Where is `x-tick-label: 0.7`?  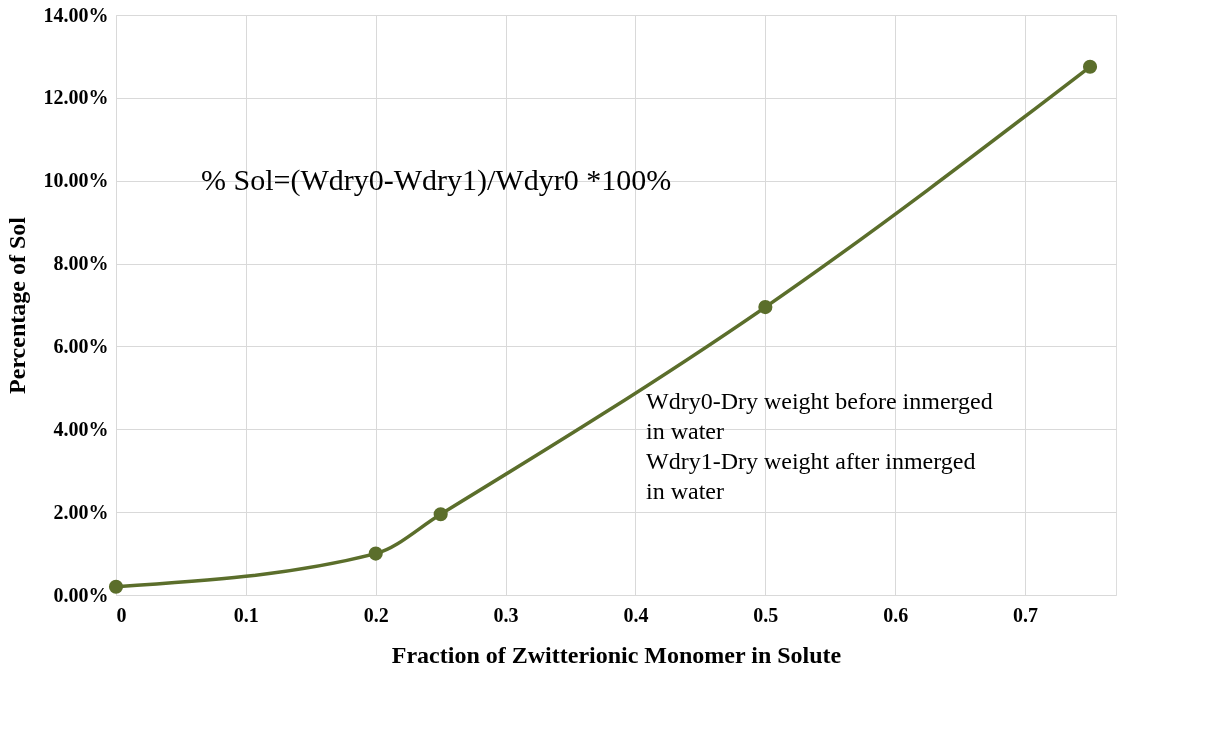 x-tick-label: 0.7 is located at coordinates (1026, 614).